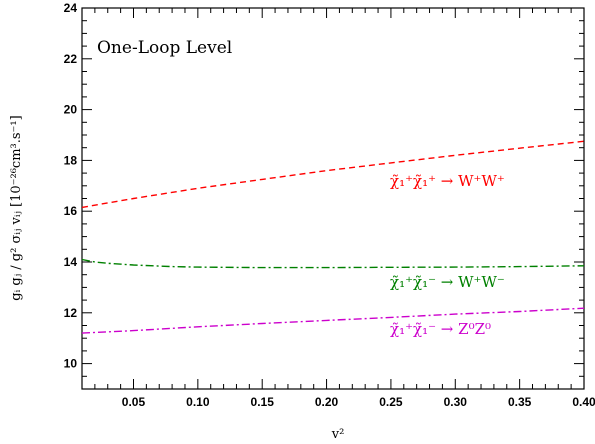 This screenshot has height=444, width=595. Describe the element at coordinates (520, 402) in the screenshot. I see `x-tick-label: 0.35` at that location.